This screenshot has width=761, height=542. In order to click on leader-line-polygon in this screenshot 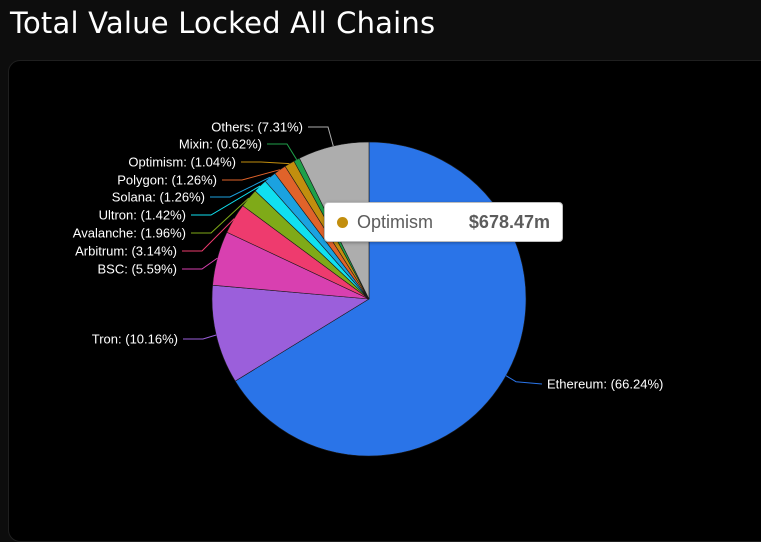, I will do `click(251, 175)`.